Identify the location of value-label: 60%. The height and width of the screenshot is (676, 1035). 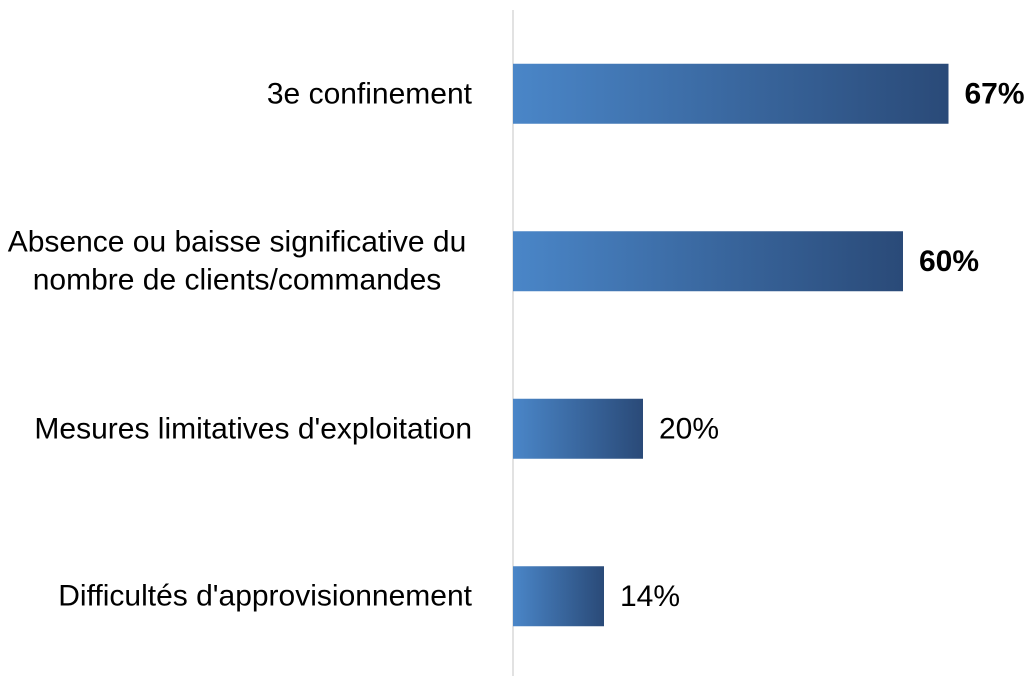
(949, 261).